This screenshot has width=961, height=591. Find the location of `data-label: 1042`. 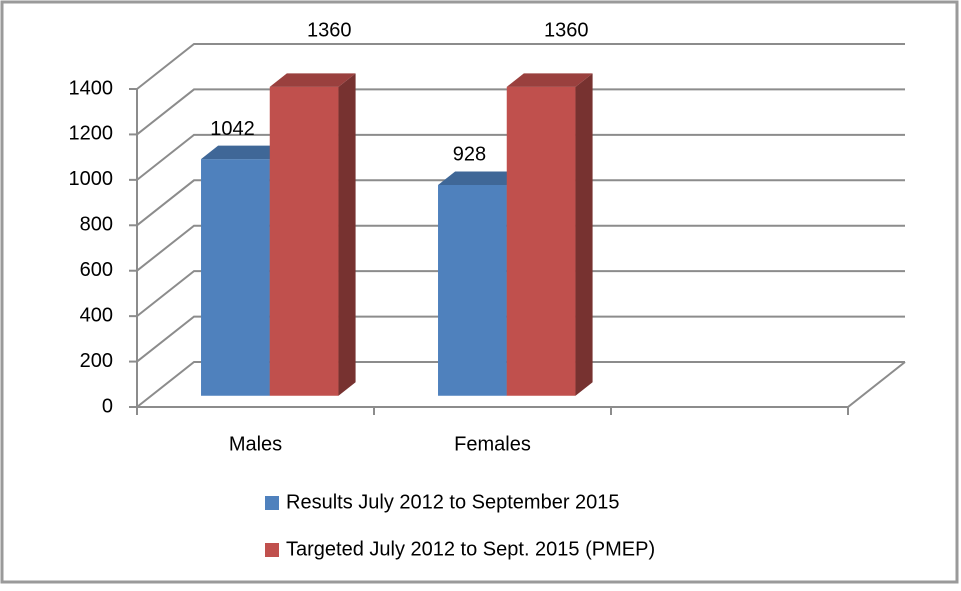

data-label: 1042 is located at coordinates (232, 129).